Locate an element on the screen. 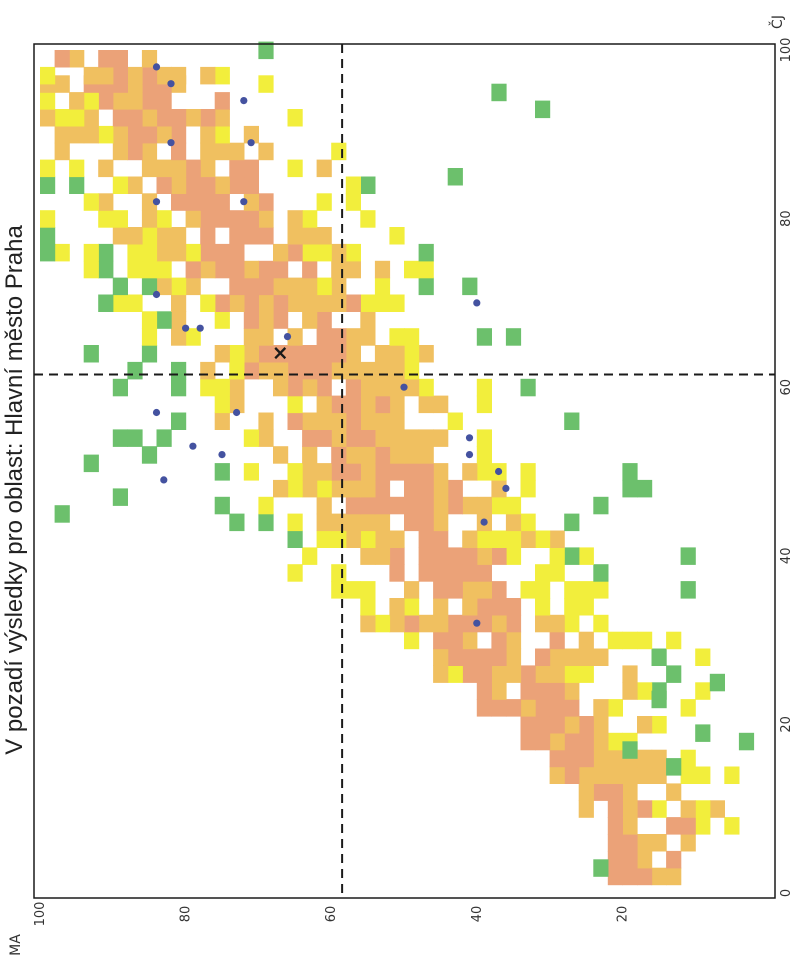  x-tick-label: 40 is located at coordinates (786, 556).